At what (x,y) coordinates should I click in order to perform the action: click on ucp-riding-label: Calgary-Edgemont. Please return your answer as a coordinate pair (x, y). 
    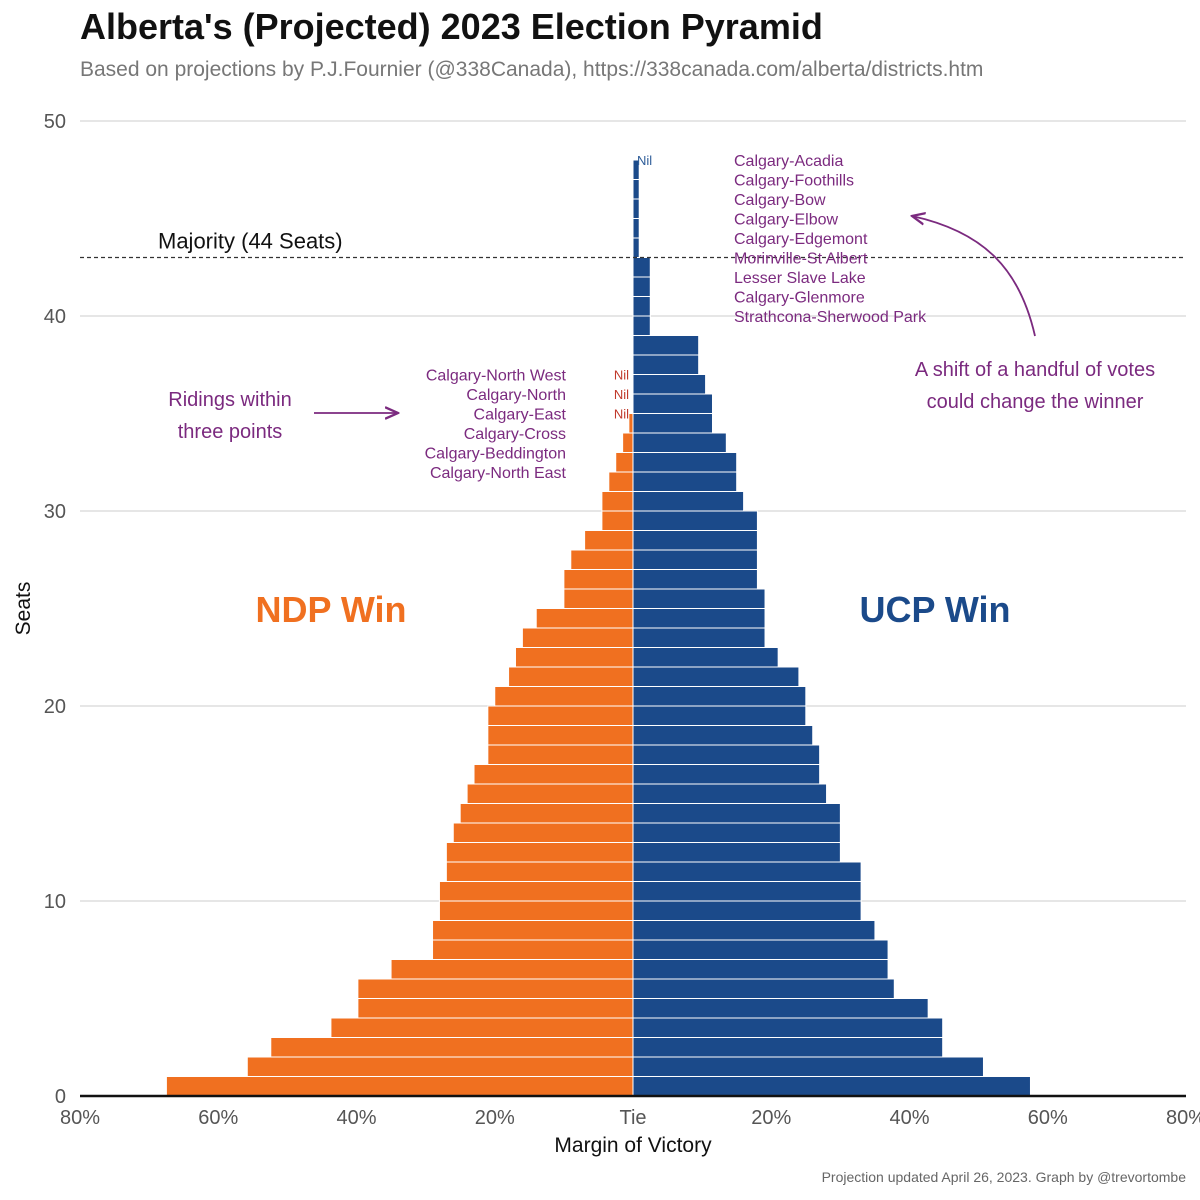
    Looking at the image, I should click on (801, 239).